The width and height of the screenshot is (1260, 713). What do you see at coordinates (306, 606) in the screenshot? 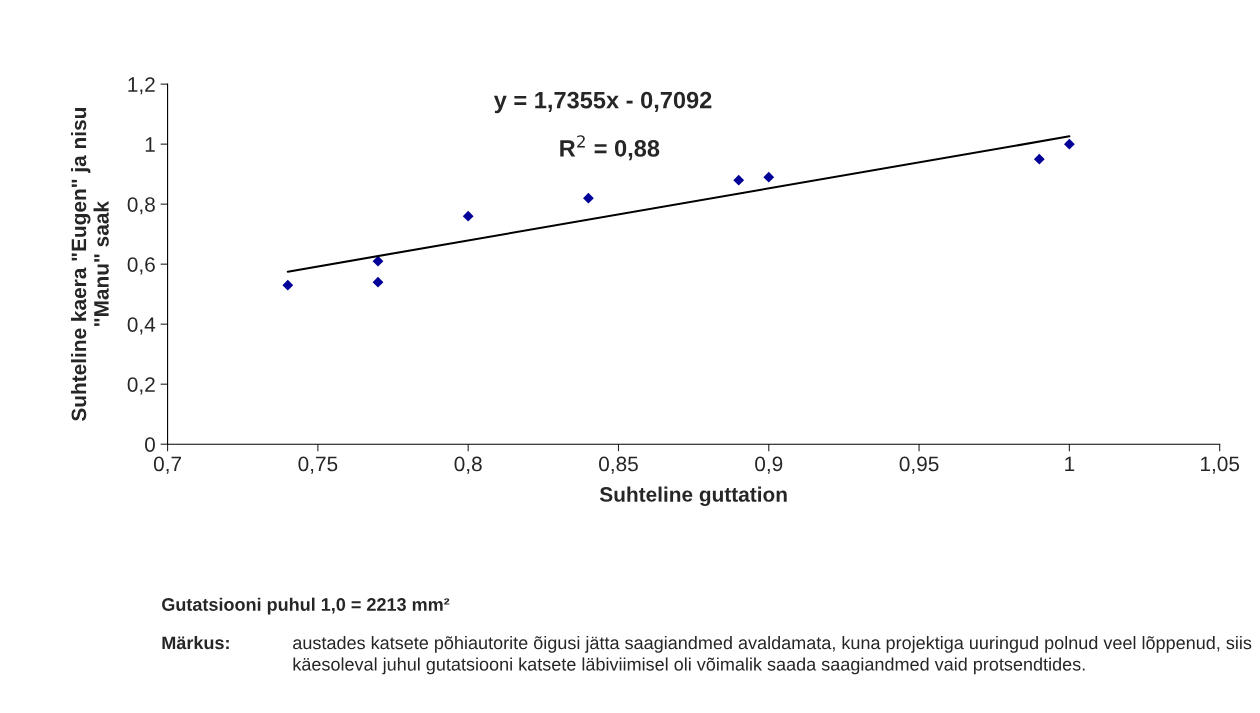
I see `text: Gutatsiooni puhul 1,0 = 2213 mm²` at bounding box center [306, 606].